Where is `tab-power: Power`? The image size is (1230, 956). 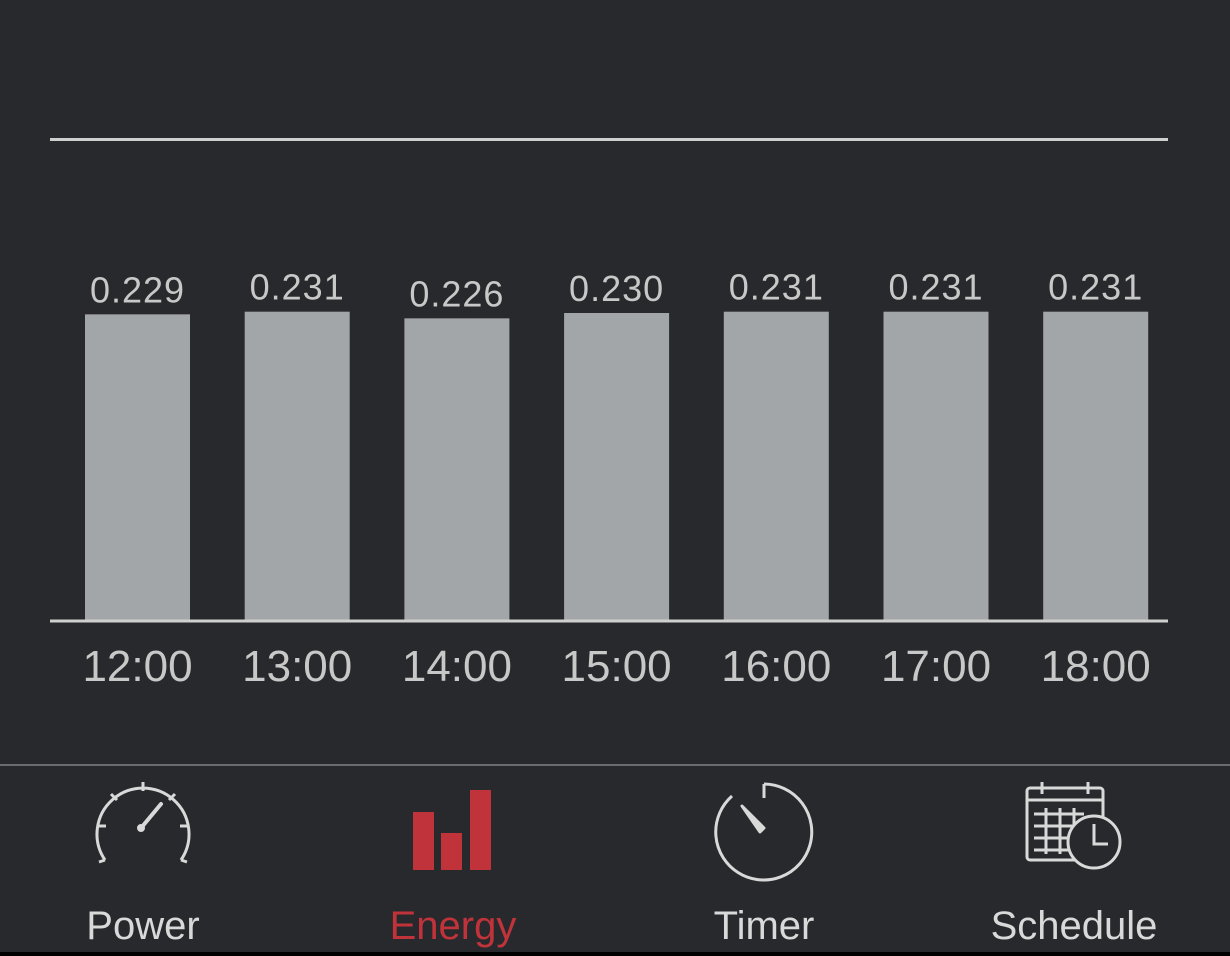
tab-power: Power is located at coordinates (143, 860).